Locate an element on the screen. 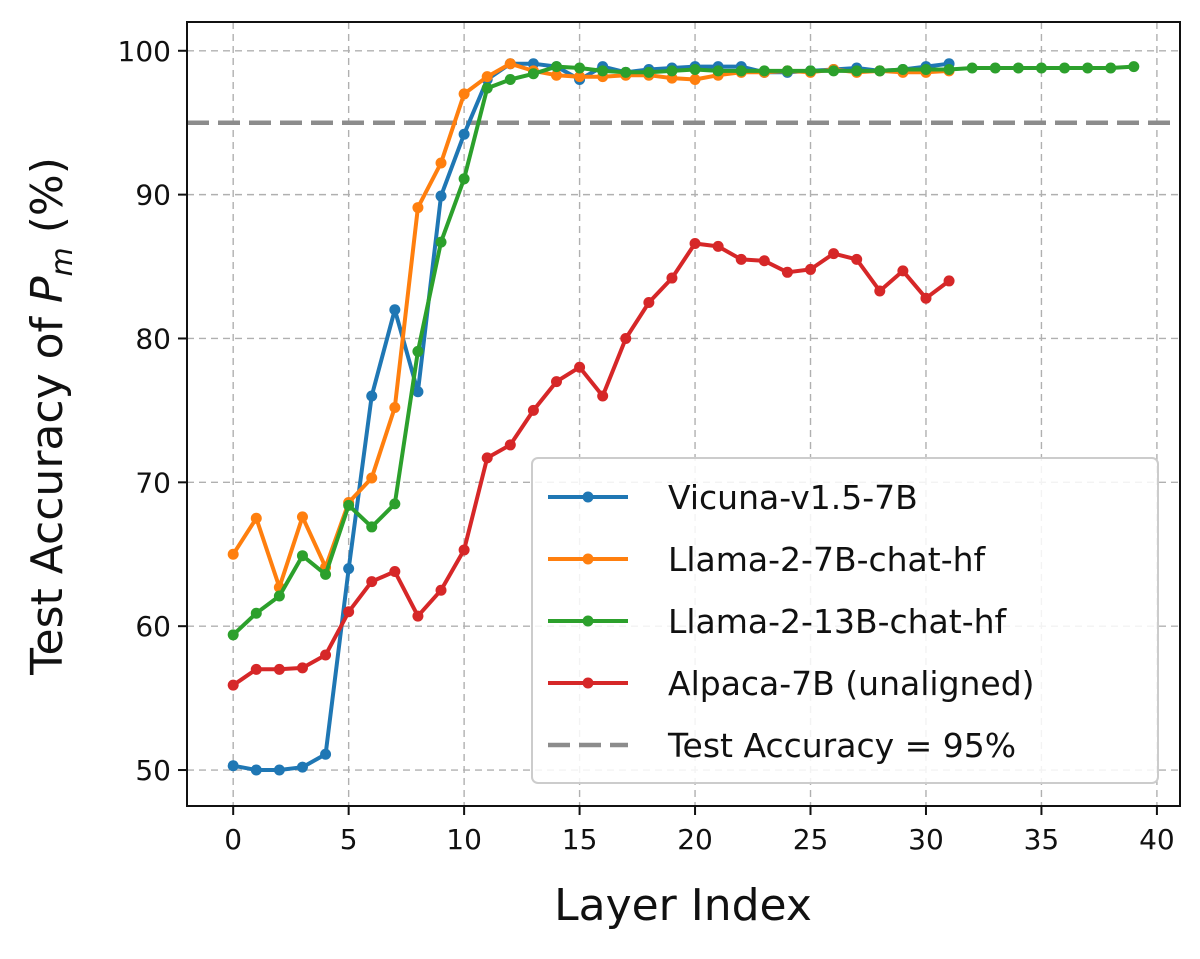 The height and width of the screenshot is (959, 1200). x-tick-label: 30 is located at coordinates (926, 839).